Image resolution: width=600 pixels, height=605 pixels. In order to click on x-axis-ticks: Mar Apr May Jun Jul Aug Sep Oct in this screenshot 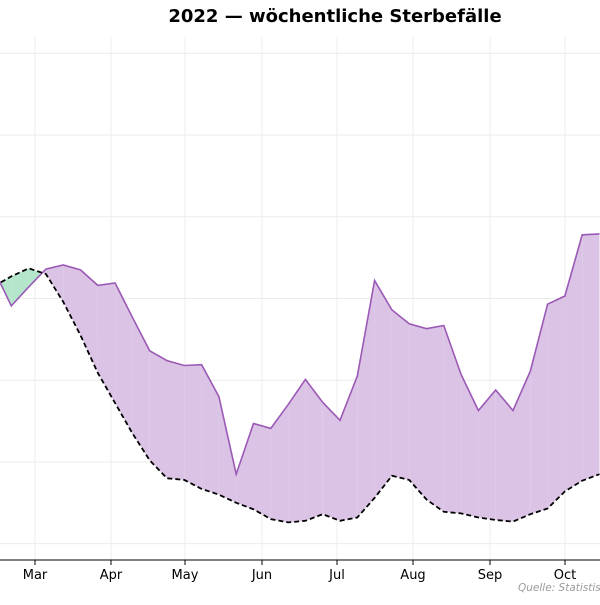, I will do `click(300, 571)`.